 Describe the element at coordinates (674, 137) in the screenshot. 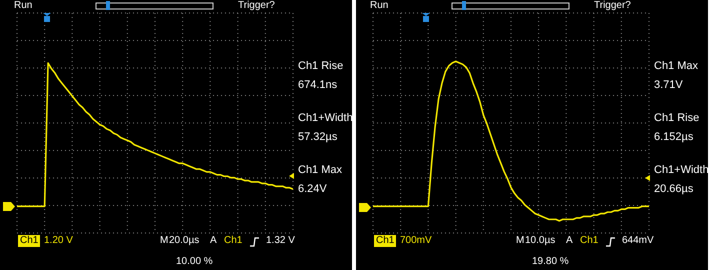

I see `text: 6.152µs` at that location.